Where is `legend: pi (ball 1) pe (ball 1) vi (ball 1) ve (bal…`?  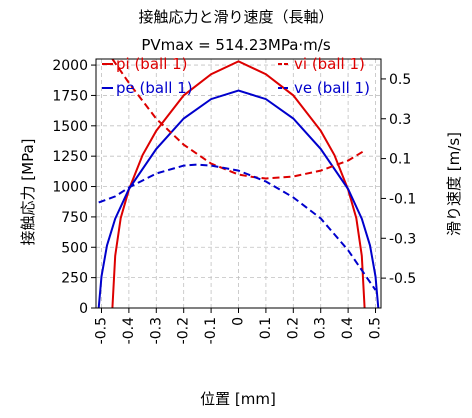 legend: pi (ball 1) pe (ball 1) vi (ball 1) ve (bal… is located at coordinates (236, 76).